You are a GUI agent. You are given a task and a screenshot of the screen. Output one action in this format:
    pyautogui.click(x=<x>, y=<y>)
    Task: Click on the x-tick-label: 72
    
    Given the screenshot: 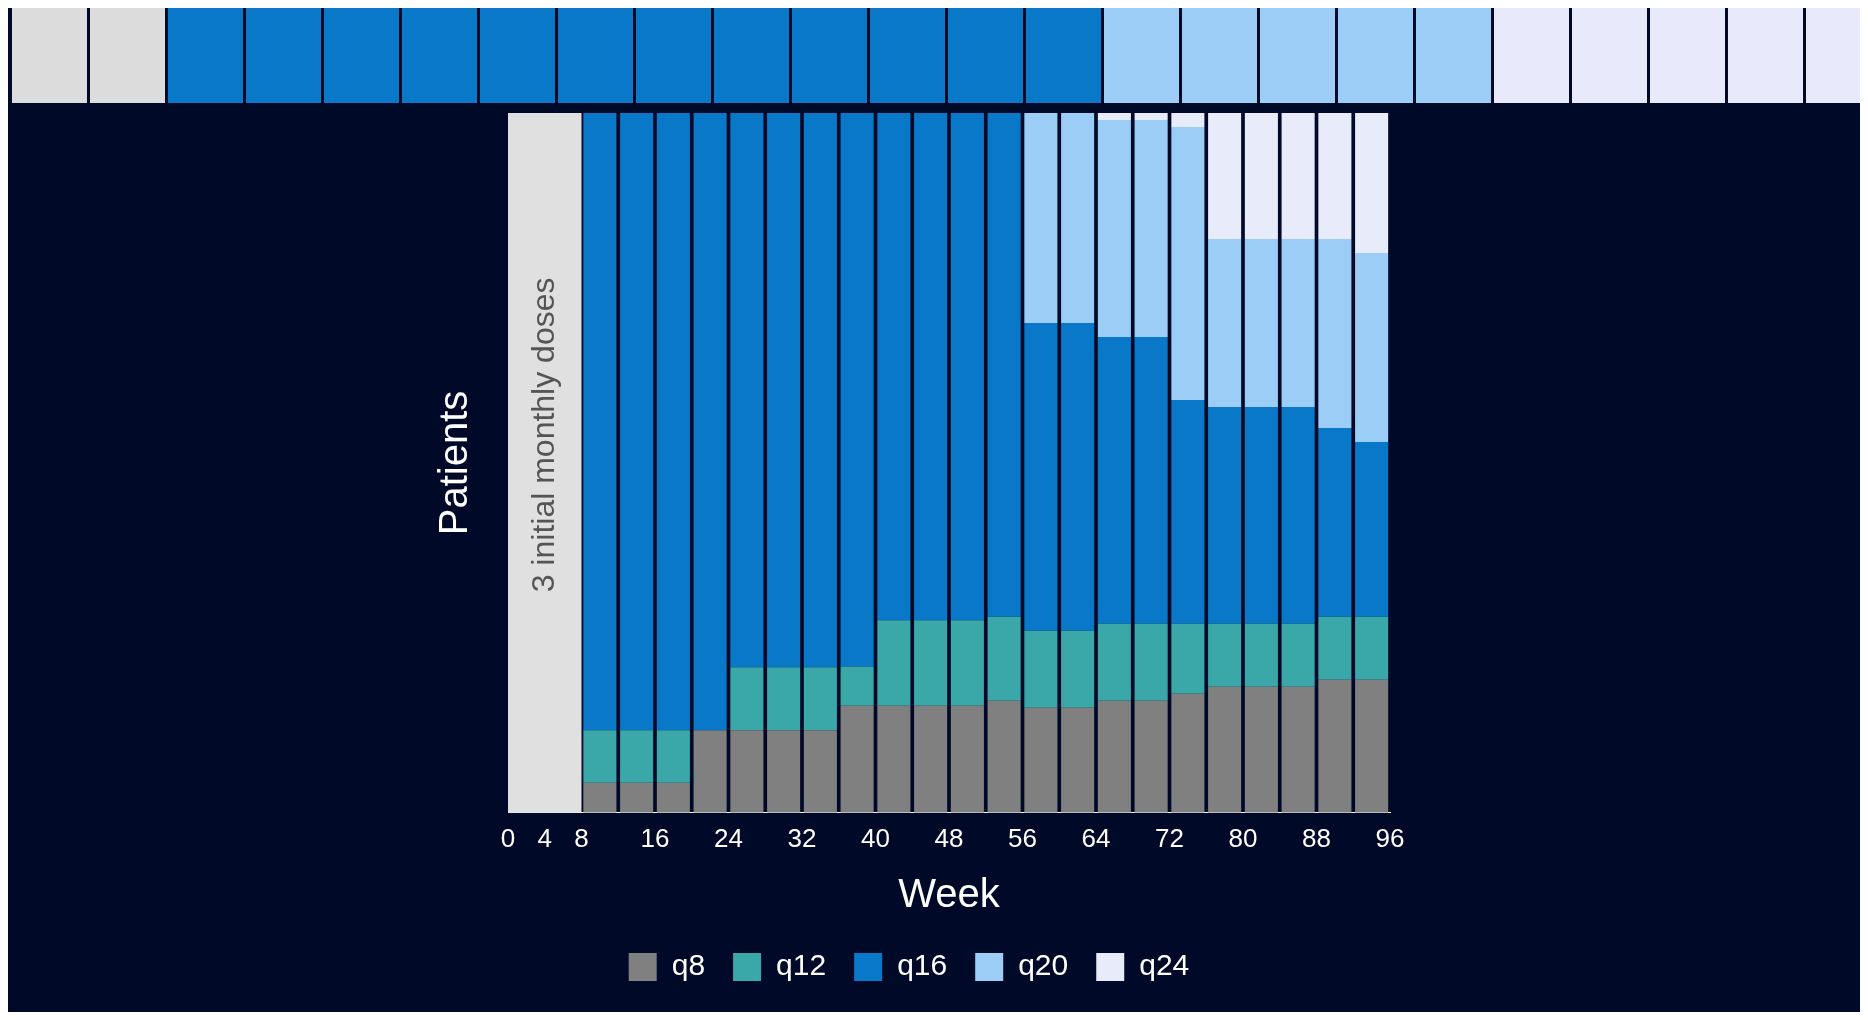 What is the action you would take?
    pyautogui.click(x=1169, y=837)
    